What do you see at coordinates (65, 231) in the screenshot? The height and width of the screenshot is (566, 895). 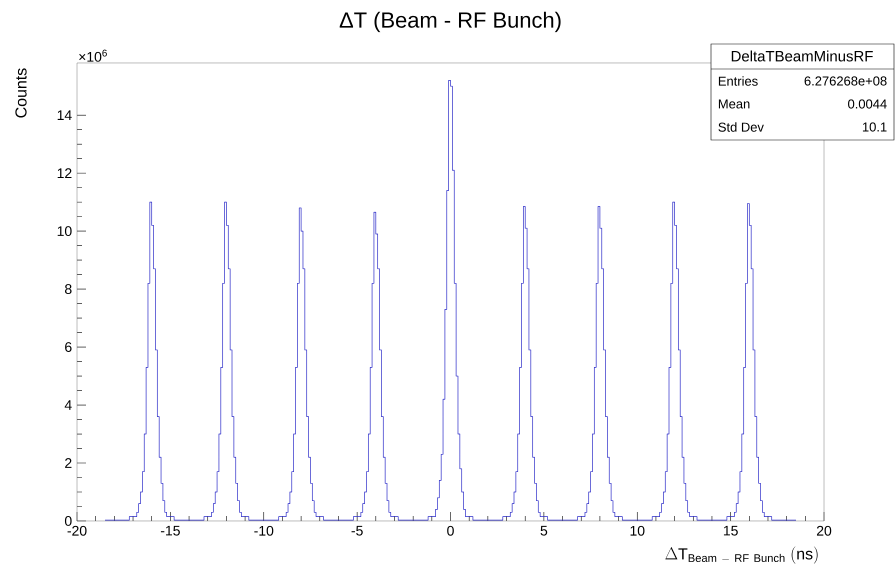 I see `y-tick-label: 10` at bounding box center [65, 231].